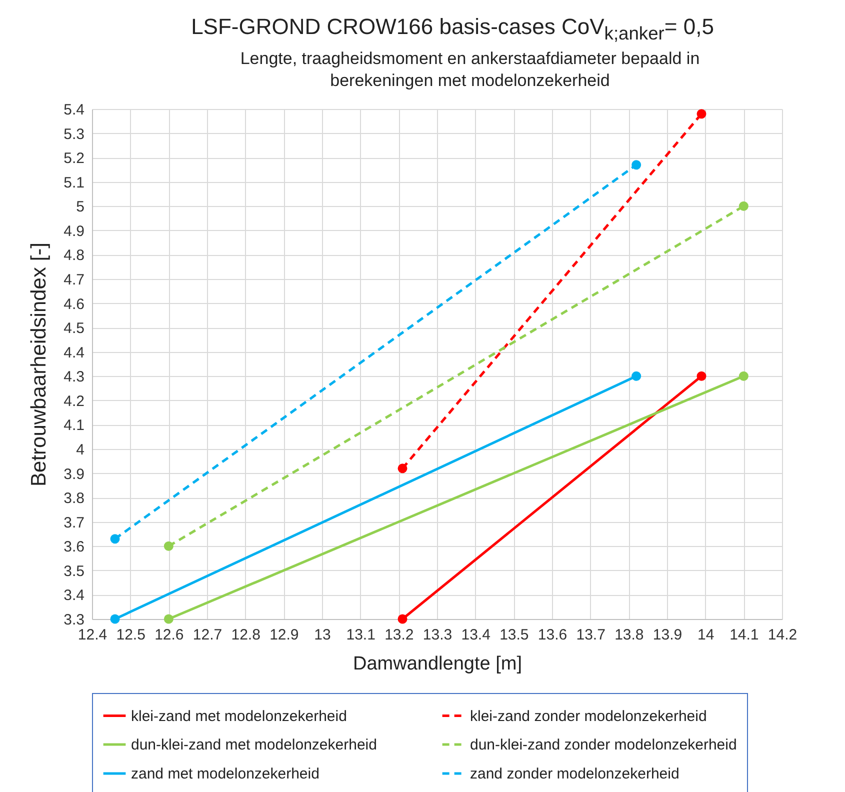 The height and width of the screenshot is (792, 845). What do you see at coordinates (74, 571) in the screenshot?
I see `y-tick-label: 3.5` at bounding box center [74, 571].